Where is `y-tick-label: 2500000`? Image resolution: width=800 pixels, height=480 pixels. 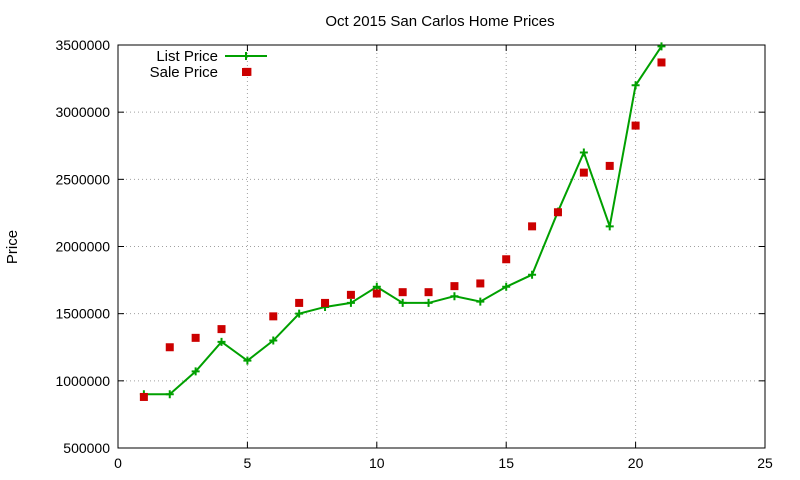
y-tick-label: 2500000 is located at coordinates (82, 179).